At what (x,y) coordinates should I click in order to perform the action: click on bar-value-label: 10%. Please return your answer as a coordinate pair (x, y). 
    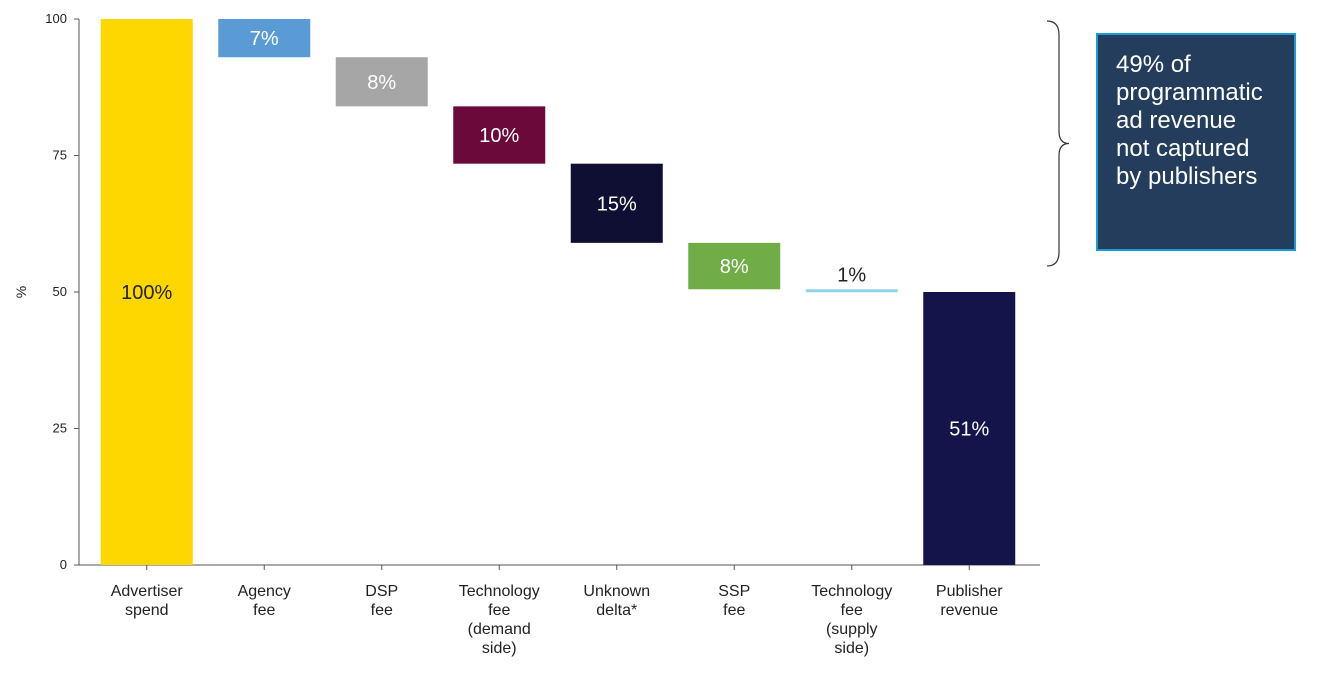
    Looking at the image, I should click on (499, 136).